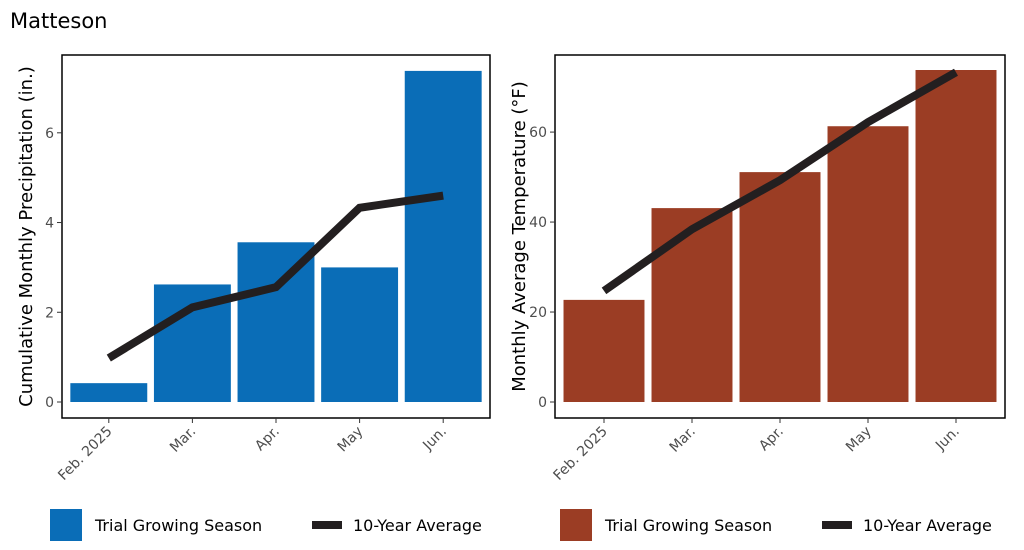 The width and height of the screenshot is (1024, 550). I want to click on y-tick-label-1-20: 20, so click(538, 313).